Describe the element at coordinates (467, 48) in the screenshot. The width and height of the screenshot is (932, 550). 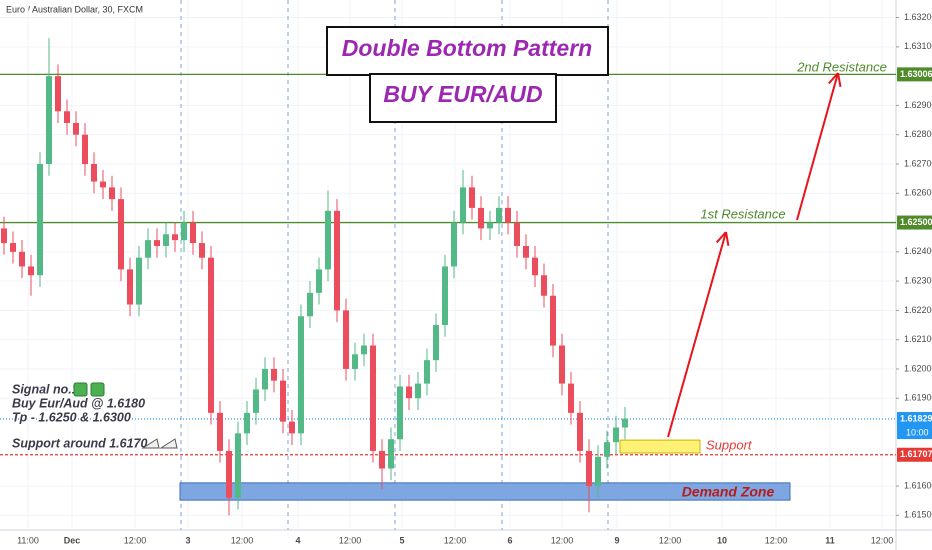
I see `title-text: Double Bottom Pattern` at that location.